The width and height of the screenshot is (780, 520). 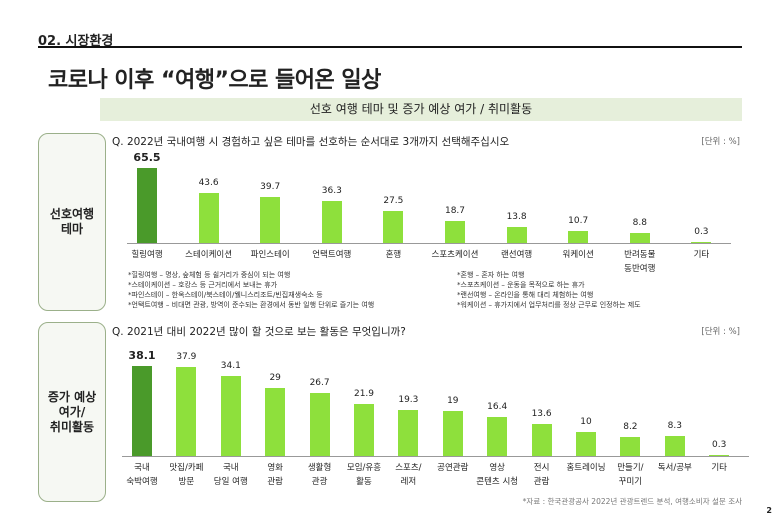 I want to click on data-label: 10, so click(x=586, y=422).